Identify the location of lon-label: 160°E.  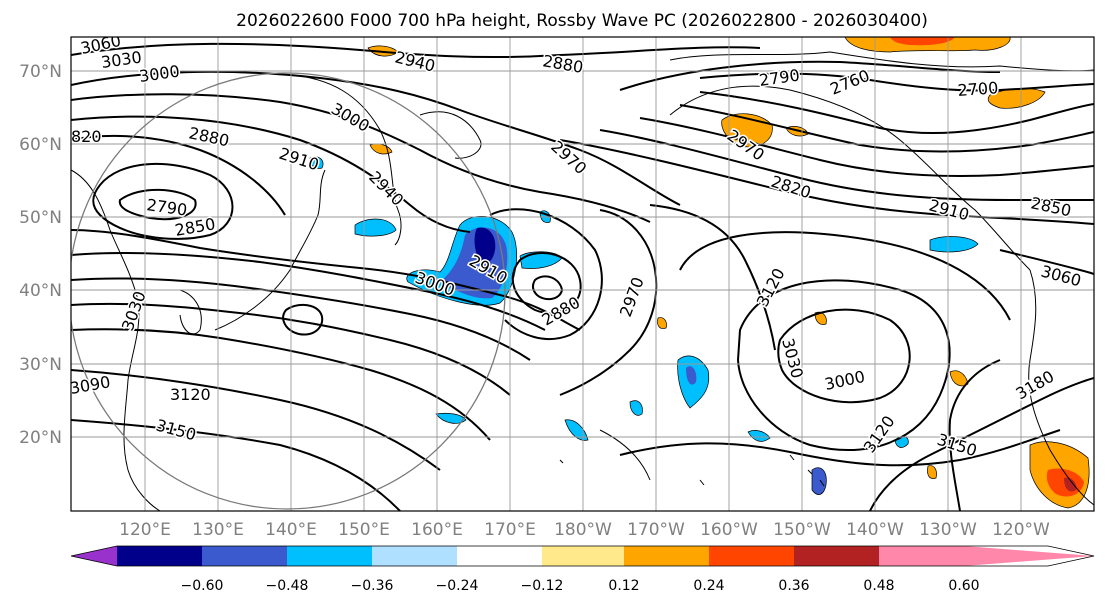
(437, 530).